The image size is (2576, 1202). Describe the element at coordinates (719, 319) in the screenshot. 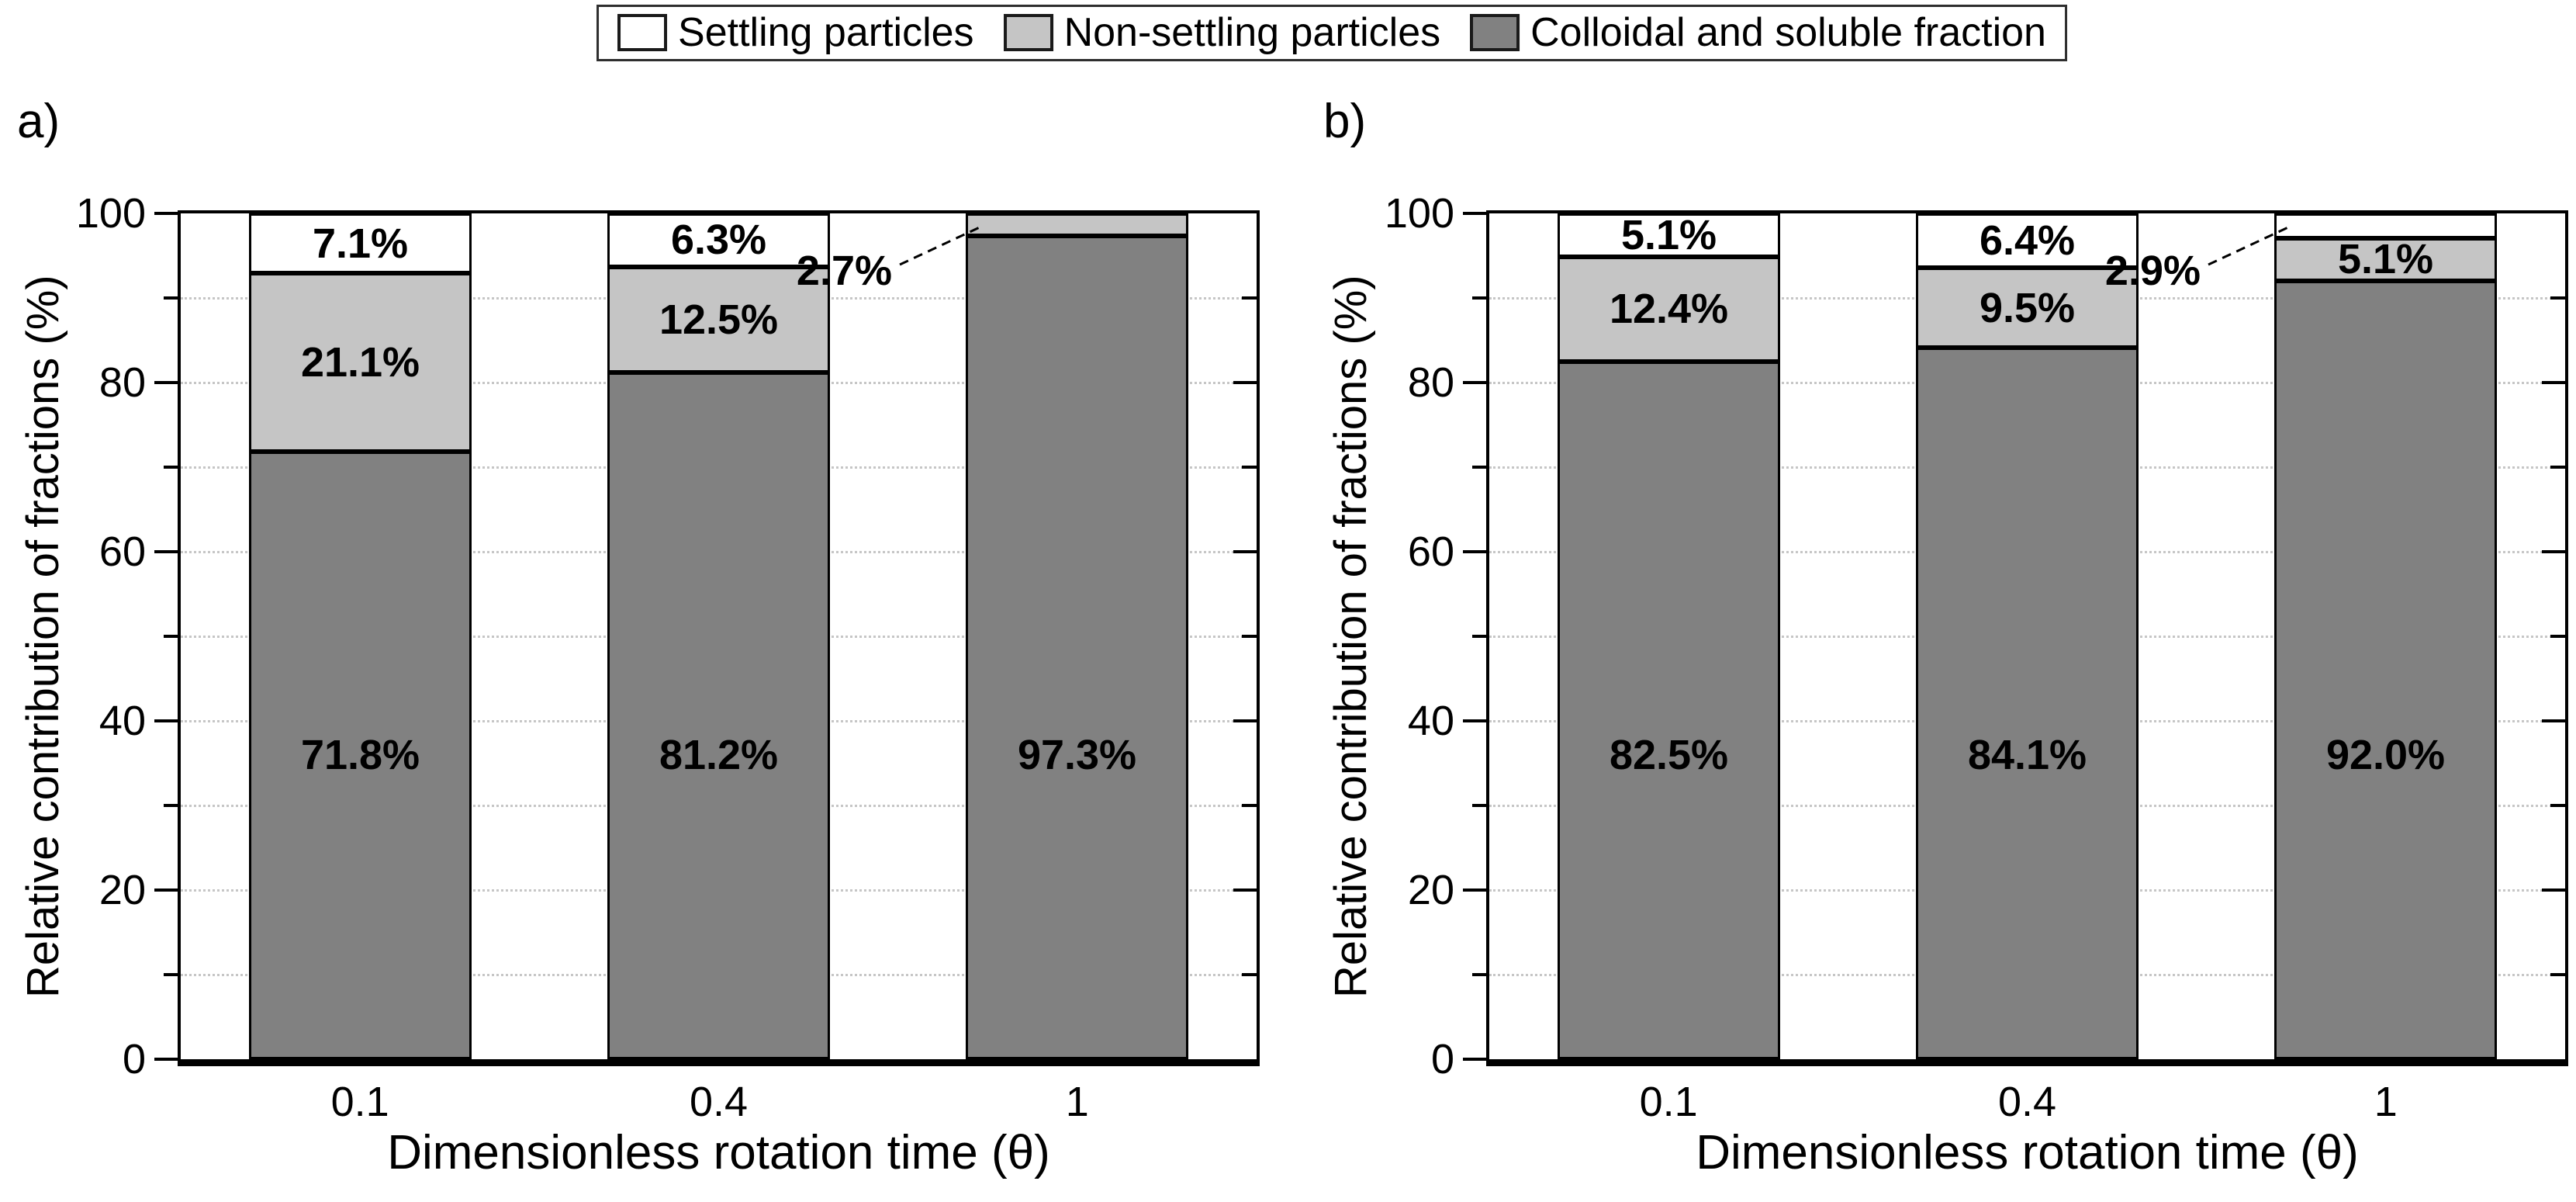

I see `segment-label: 12.5%` at that location.